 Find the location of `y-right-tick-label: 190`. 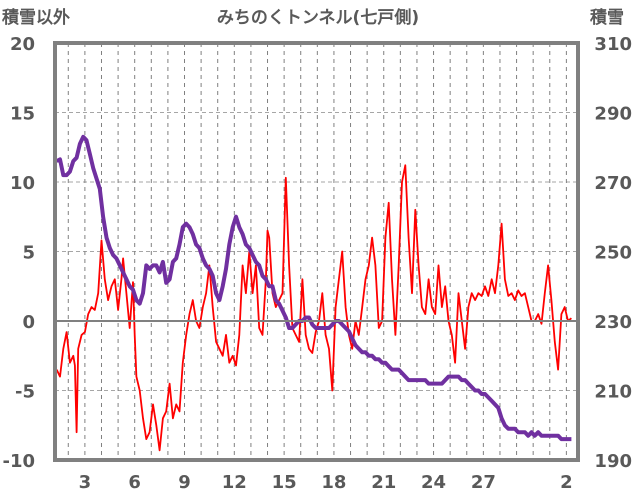

y-right-tick-label: 190 is located at coordinates (613, 461).